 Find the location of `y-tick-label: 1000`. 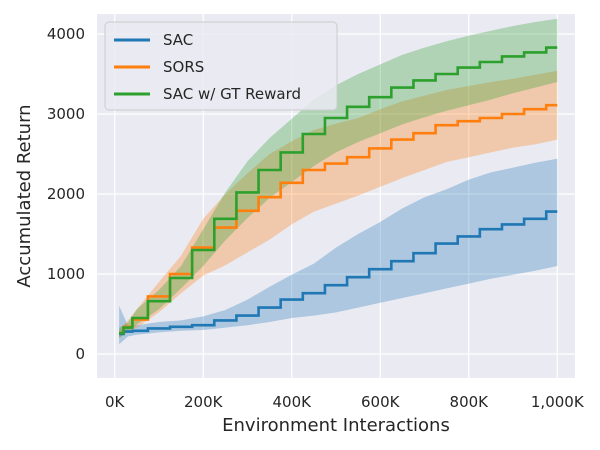

y-tick-label: 1000 is located at coordinates (66, 274).